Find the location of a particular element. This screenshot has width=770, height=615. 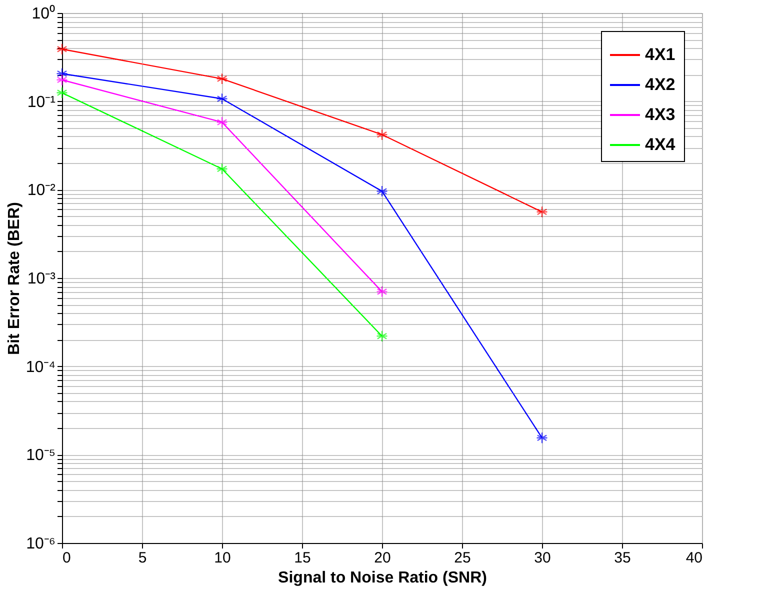

y-tick-label: 10⁻⁴ is located at coordinates (41, 367).